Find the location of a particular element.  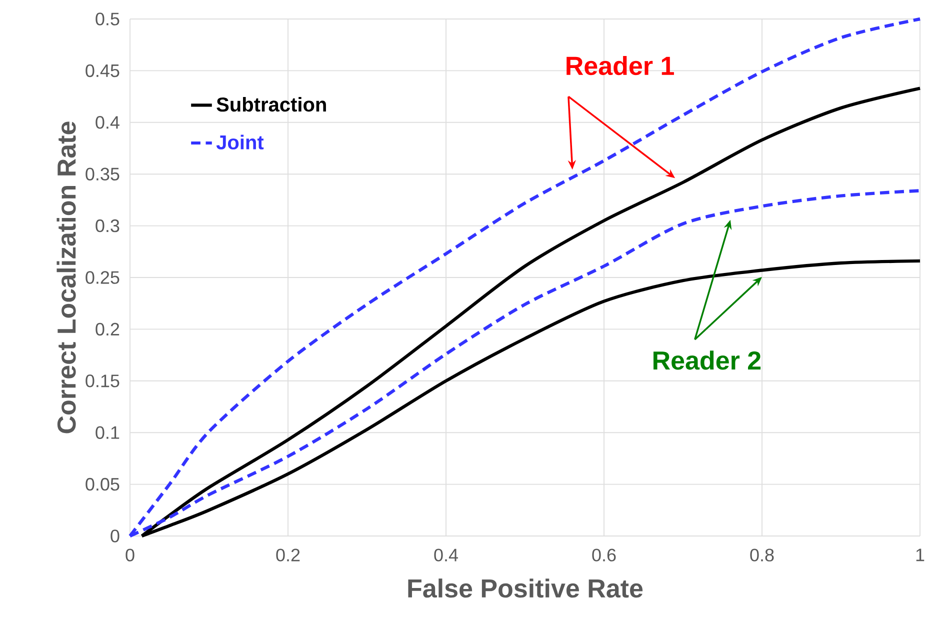

x-tick-label: 1 is located at coordinates (920, 555).